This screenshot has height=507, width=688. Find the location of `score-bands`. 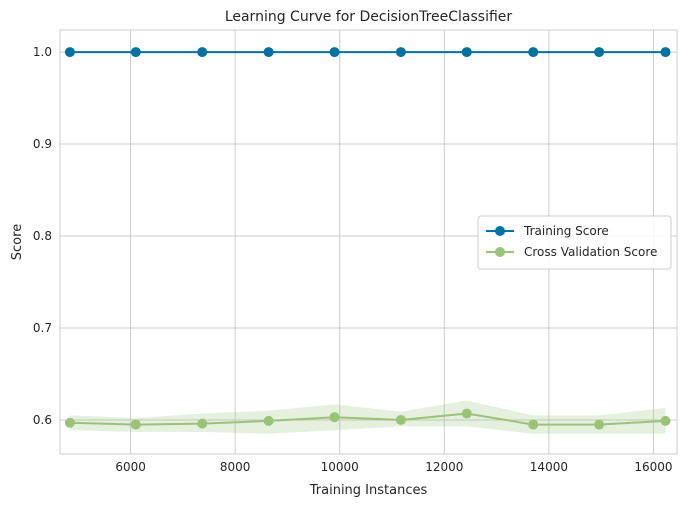

score-bands is located at coordinates (367, 417).